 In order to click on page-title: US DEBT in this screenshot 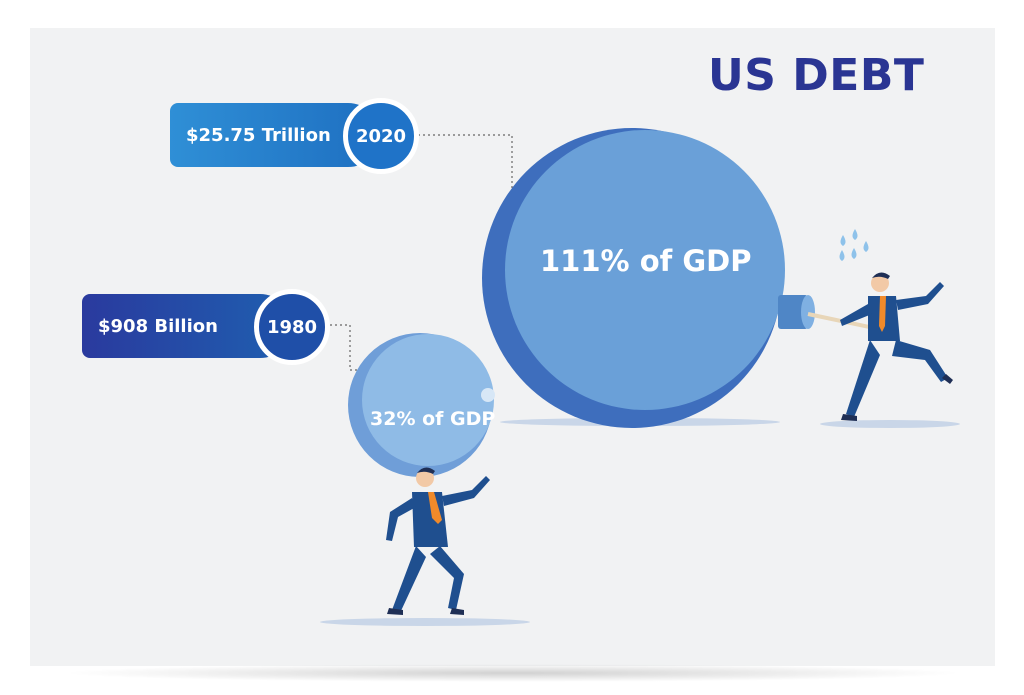, I will do `click(816, 75)`.